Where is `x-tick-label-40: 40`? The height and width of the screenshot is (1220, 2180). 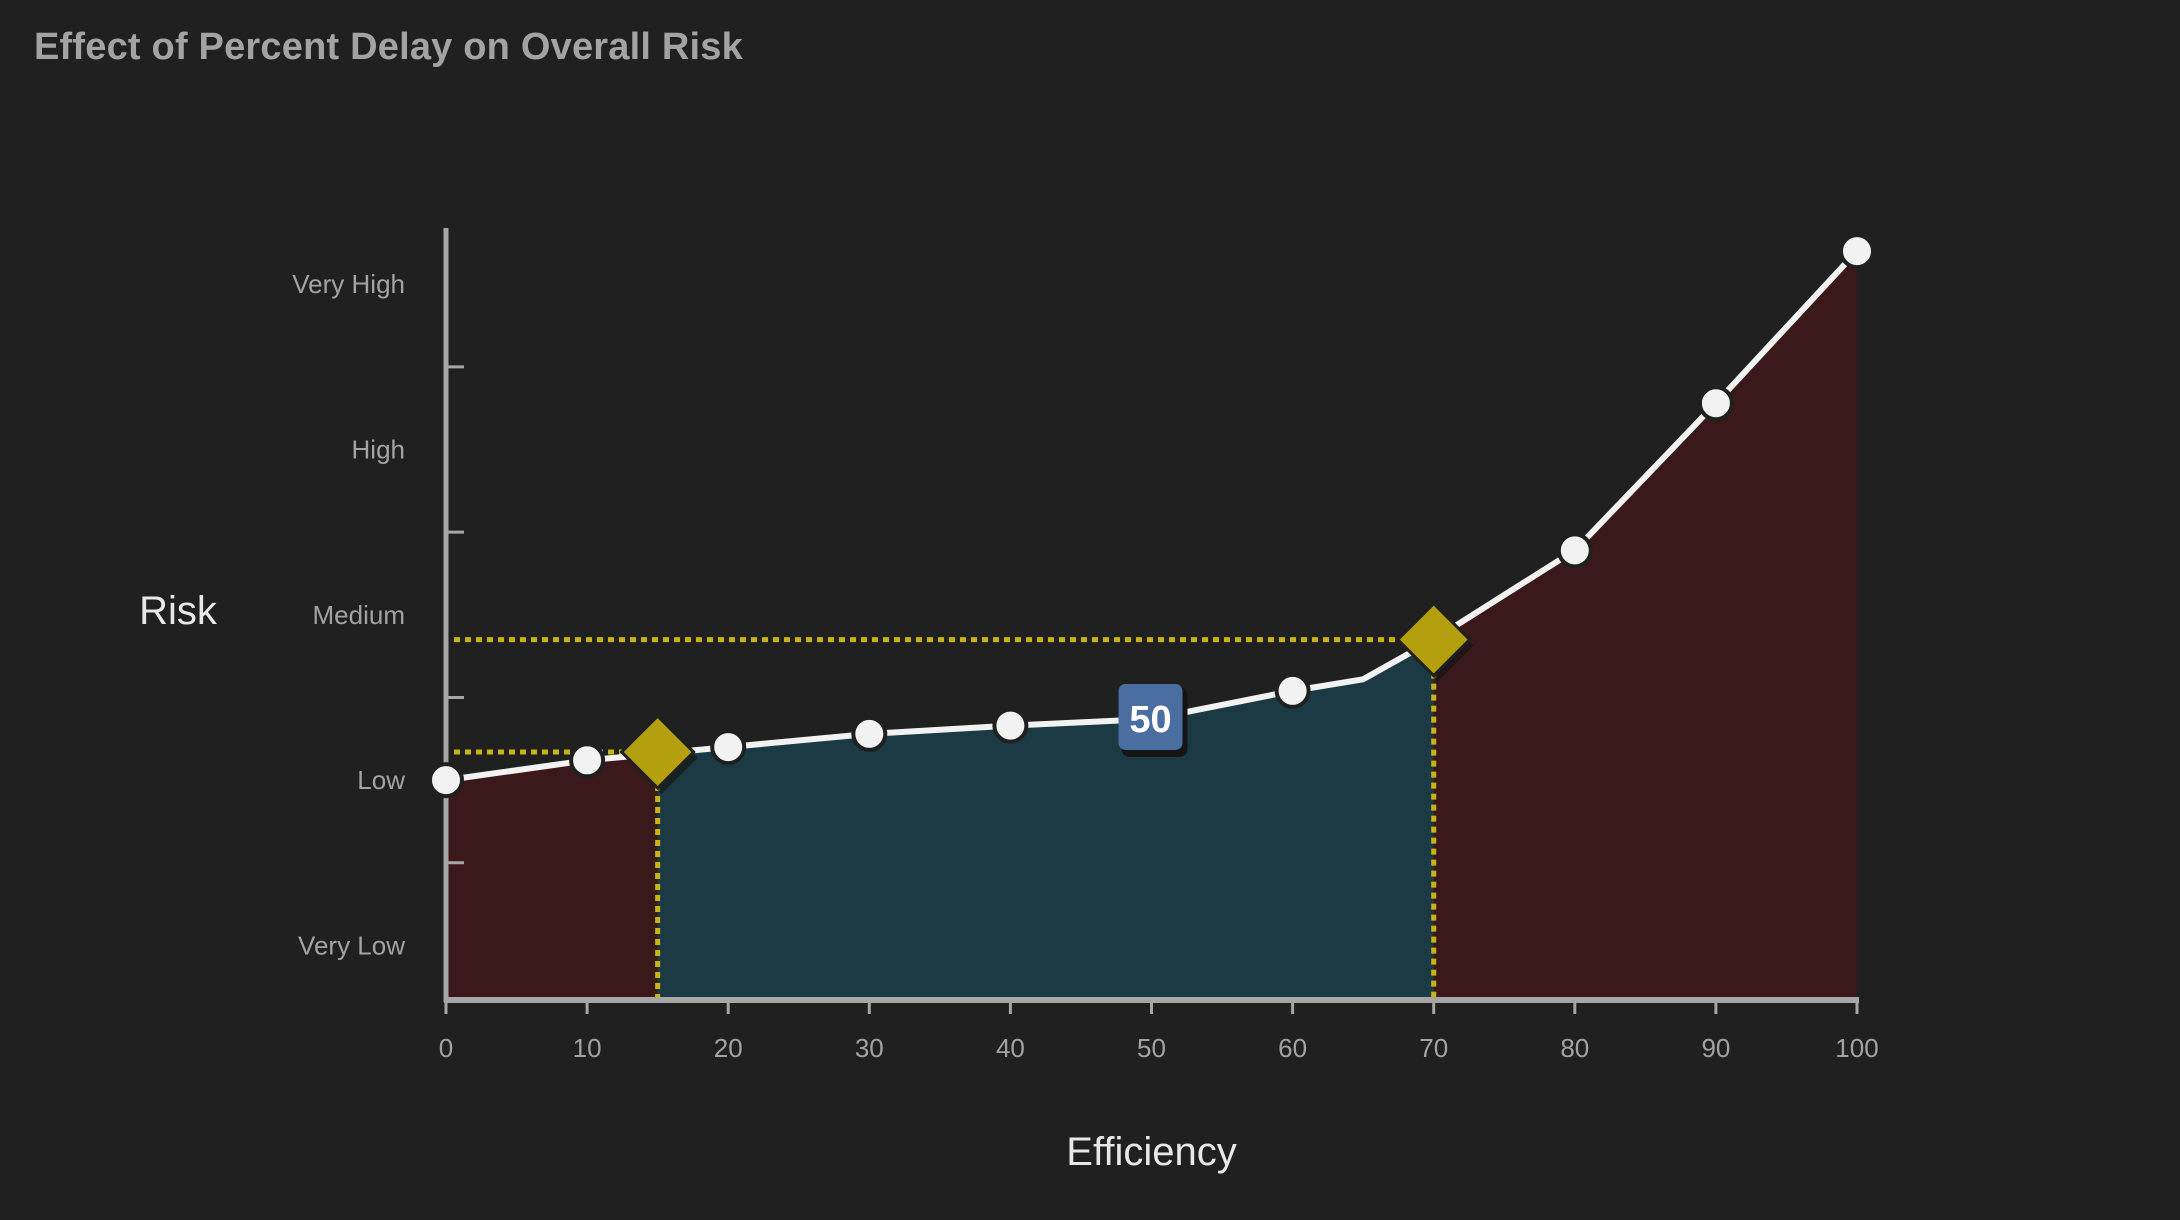
x-tick-label-40: 40 is located at coordinates (1010, 1048).